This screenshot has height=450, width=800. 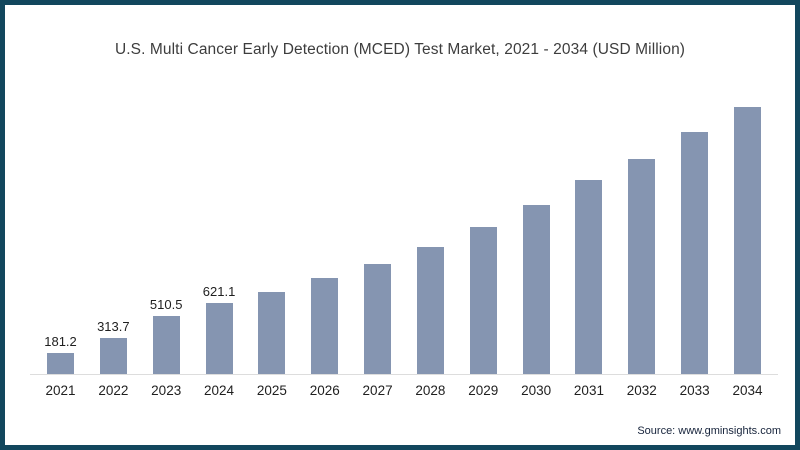 I want to click on source-attribution: Source: www.gminsights.com, so click(x=709, y=431).